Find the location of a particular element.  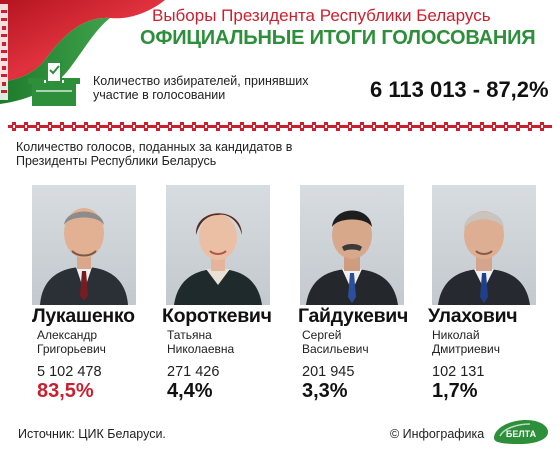

candidate-2-votes: 271 426 is located at coordinates (193, 372).